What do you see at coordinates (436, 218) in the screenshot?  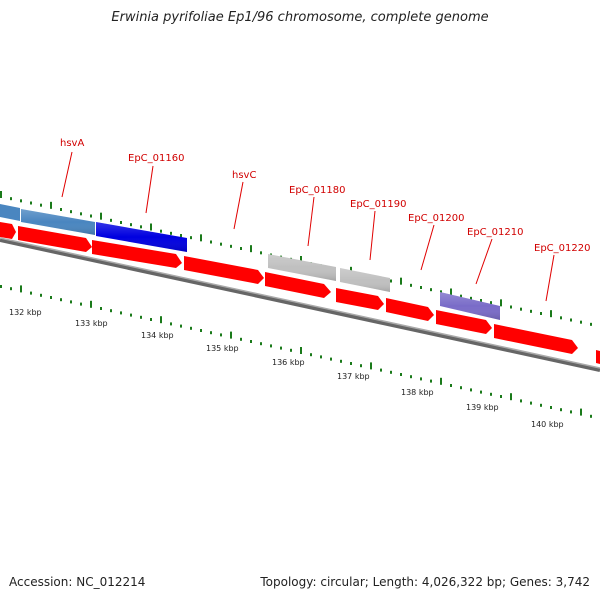 I see `gene-label-epc-01200: EpC_01200` at bounding box center [436, 218].